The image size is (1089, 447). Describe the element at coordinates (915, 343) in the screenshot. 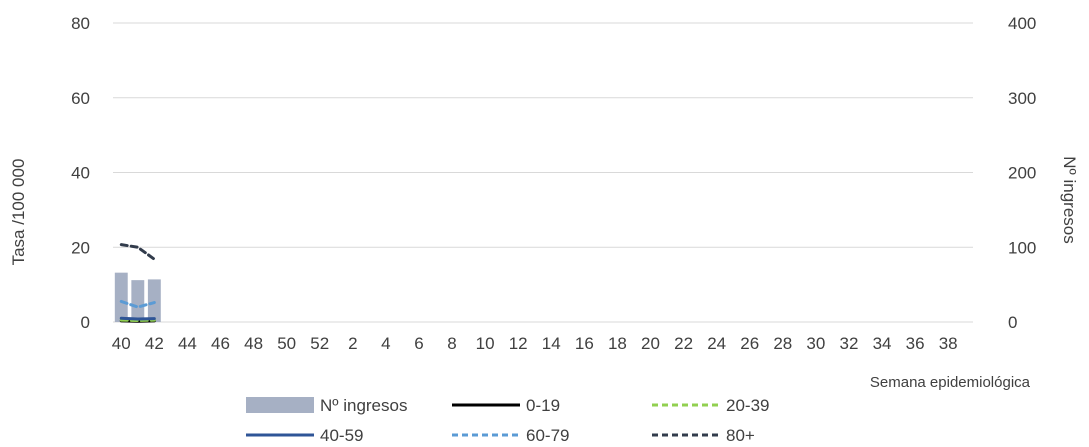

I see `x-tick-label: 36` at that location.